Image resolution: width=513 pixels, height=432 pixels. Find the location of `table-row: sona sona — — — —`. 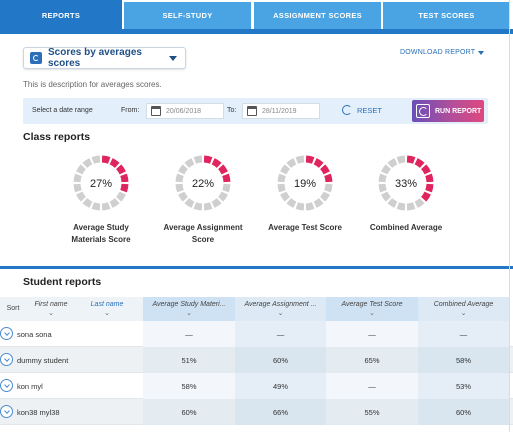

table-row: sona sona — — — — is located at coordinates (256, 334).